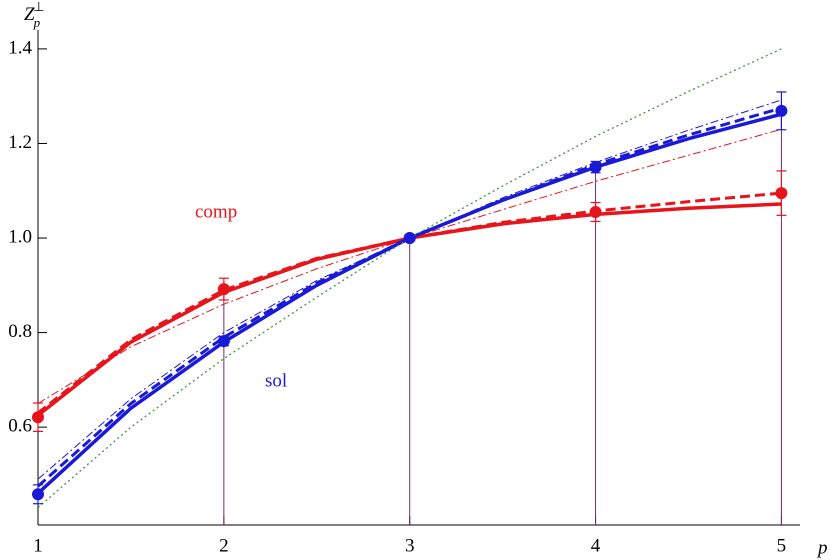 This screenshot has height=560, width=830. Describe the element at coordinates (410, 545) in the screenshot. I see `x-tick-label: 3` at that location.